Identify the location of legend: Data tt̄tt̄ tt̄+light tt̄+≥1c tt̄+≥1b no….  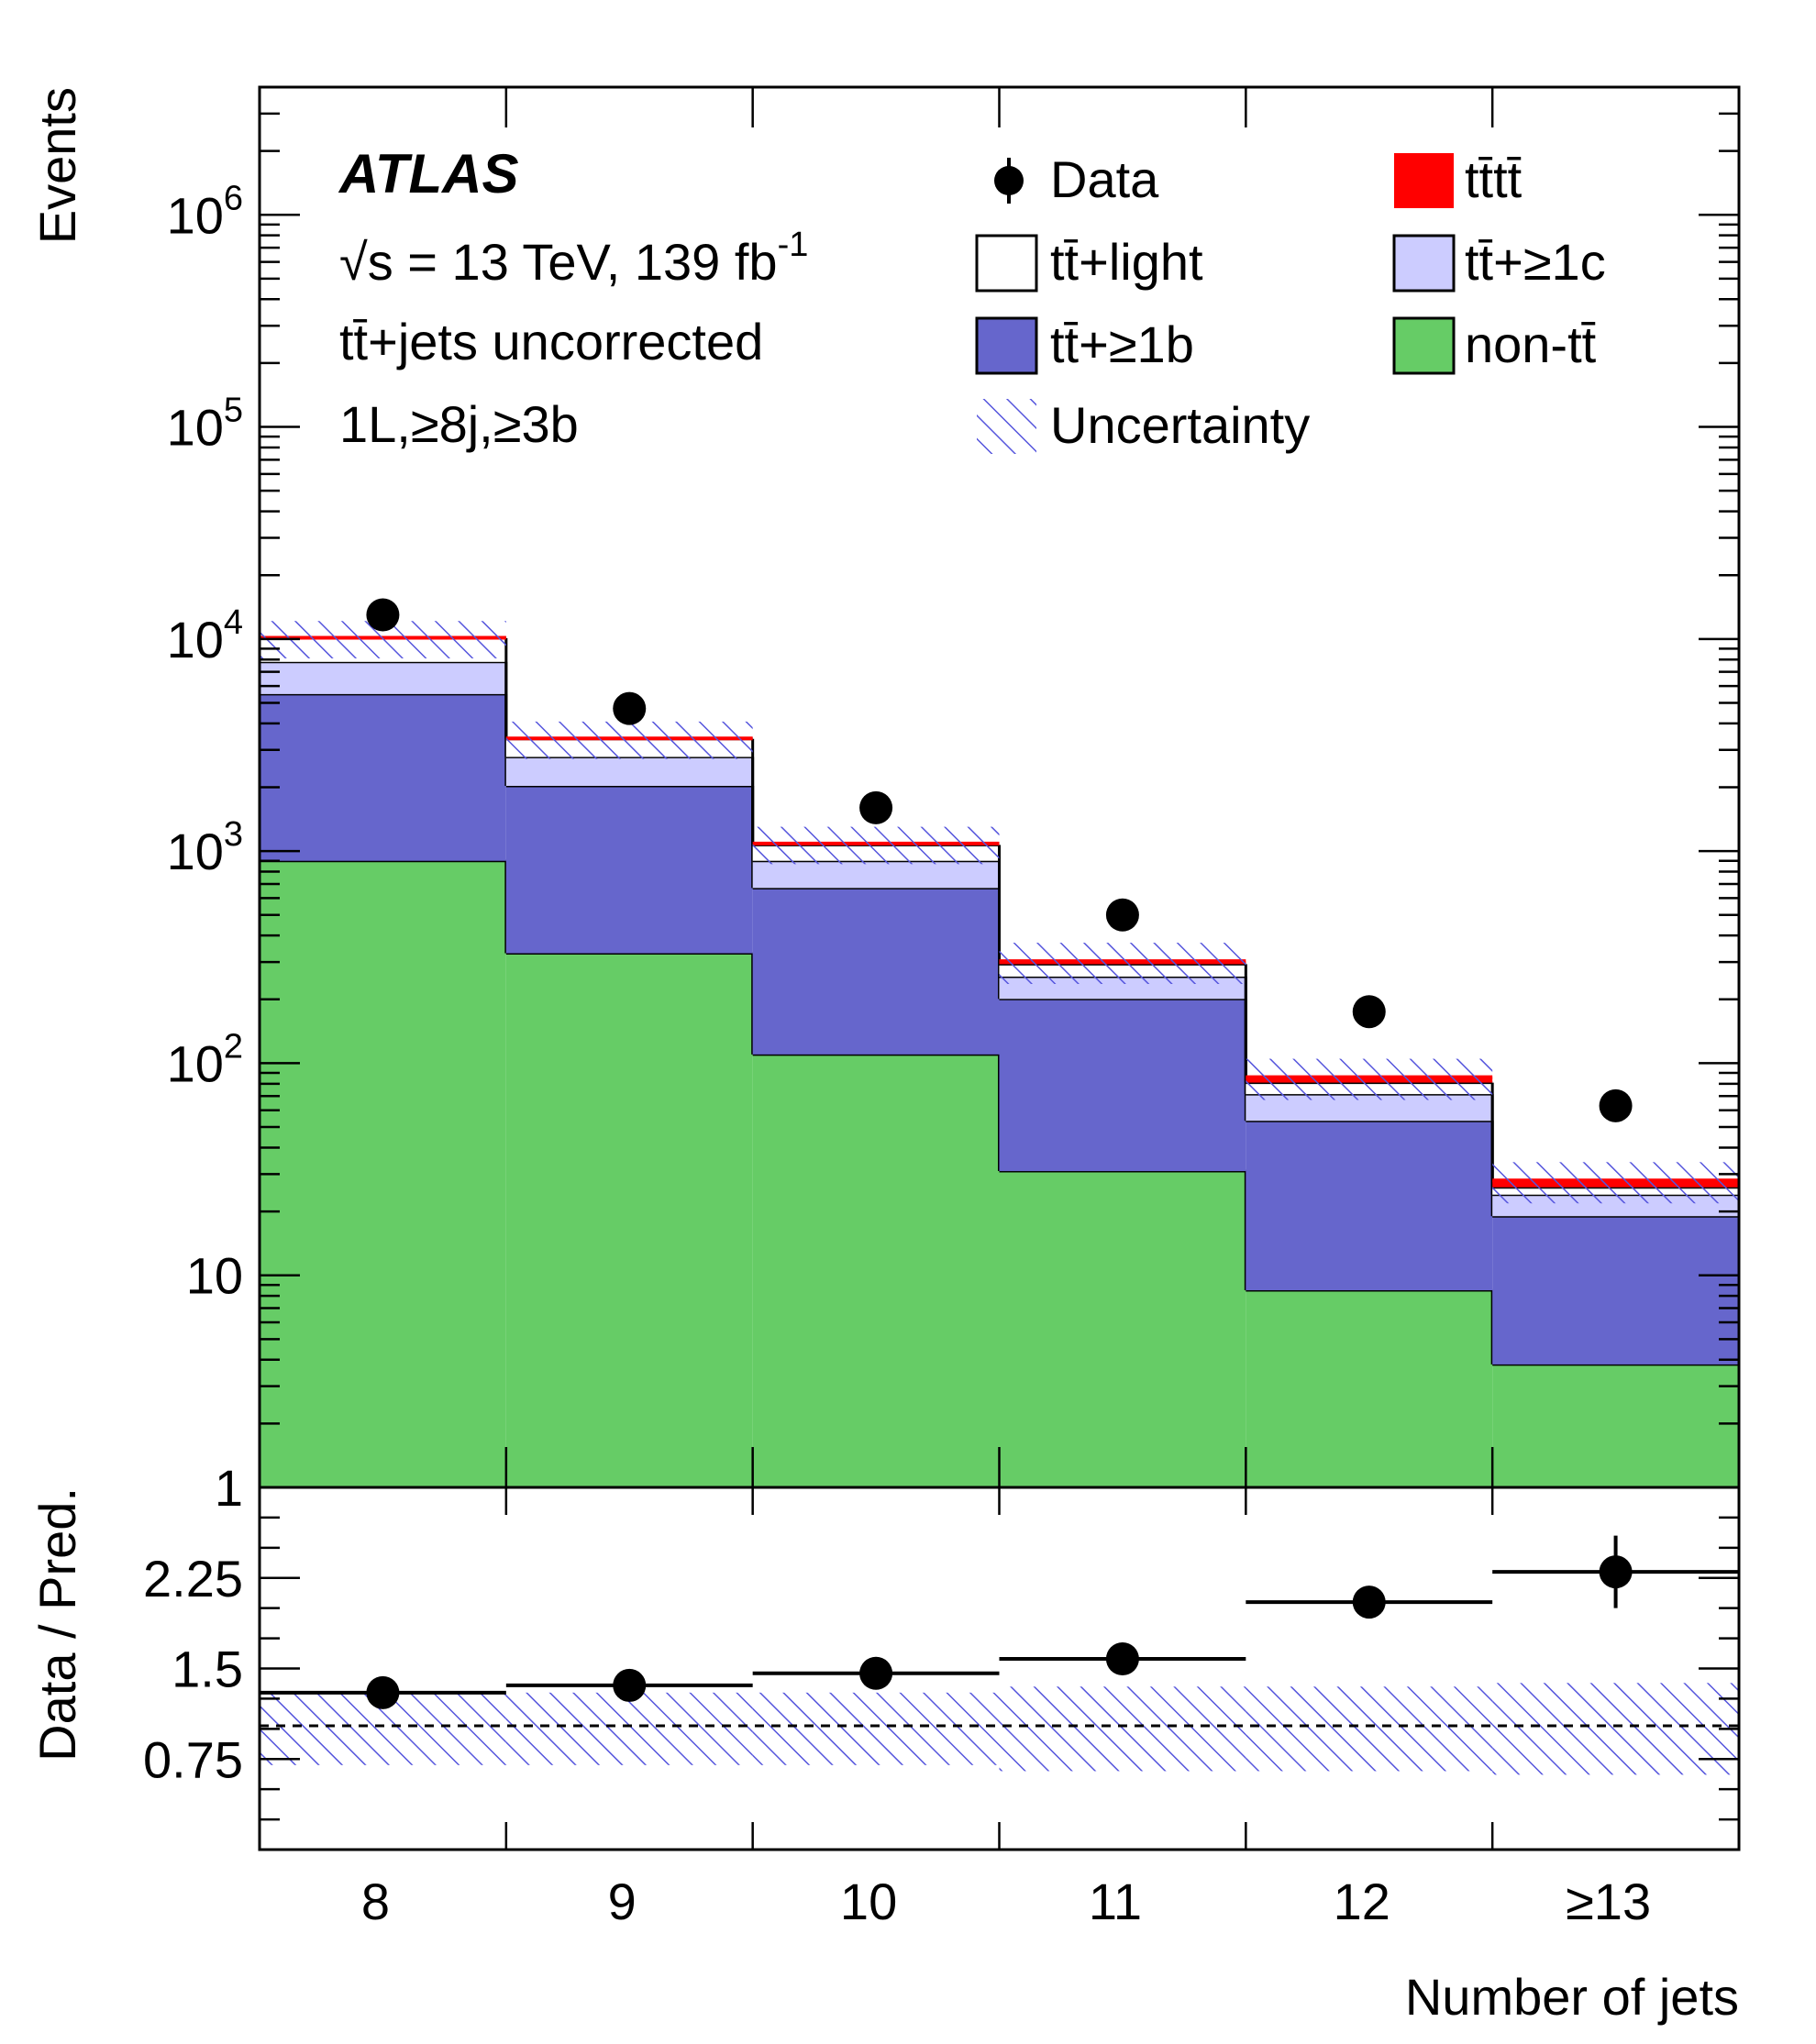
(1290, 302).